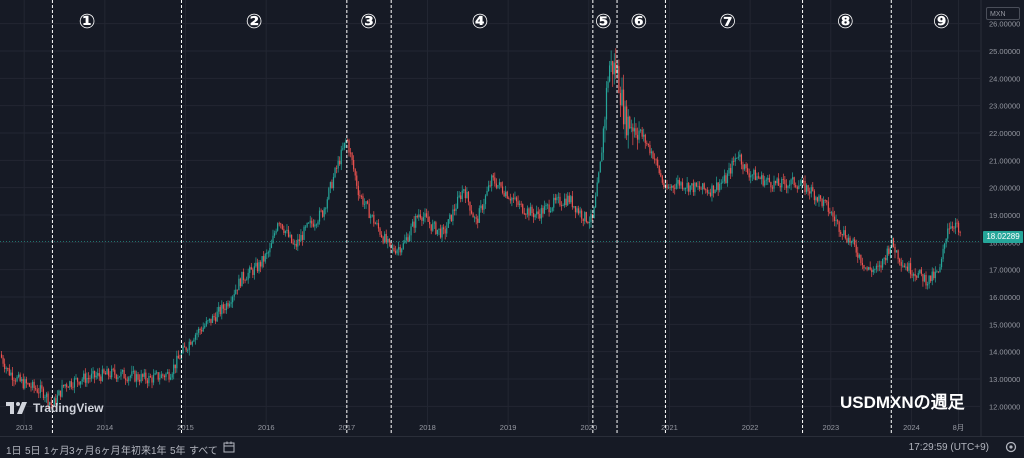 Image resolution: width=1024 pixels, height=458 pixels. Describe the element at coordinates (948, 447) in the screenshot. I see `clock-timezone: 17:29:59 (UTC+9)` at that location.